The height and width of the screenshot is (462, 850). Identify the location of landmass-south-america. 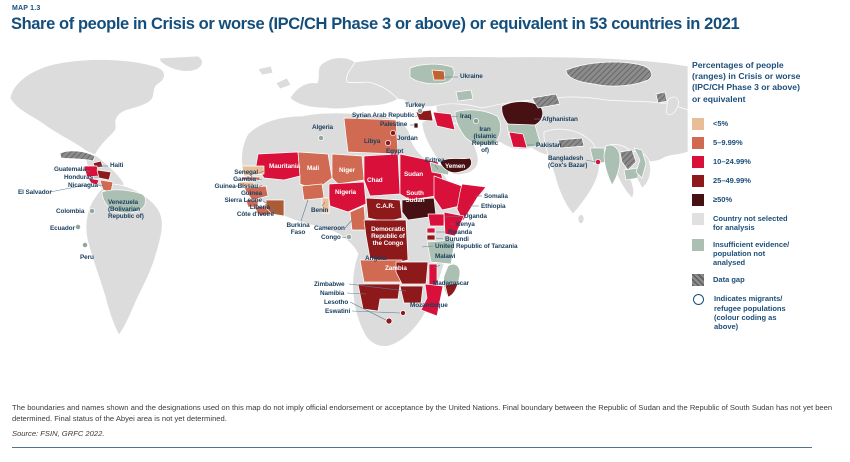
(124, 259).